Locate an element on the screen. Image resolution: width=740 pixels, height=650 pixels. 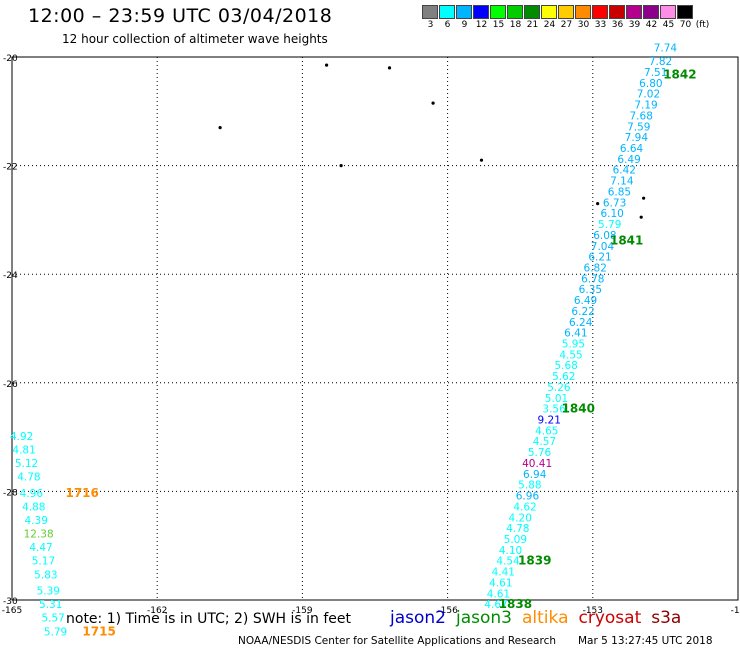
color-scale-cell: 24 is located at coordinates (549, 18).